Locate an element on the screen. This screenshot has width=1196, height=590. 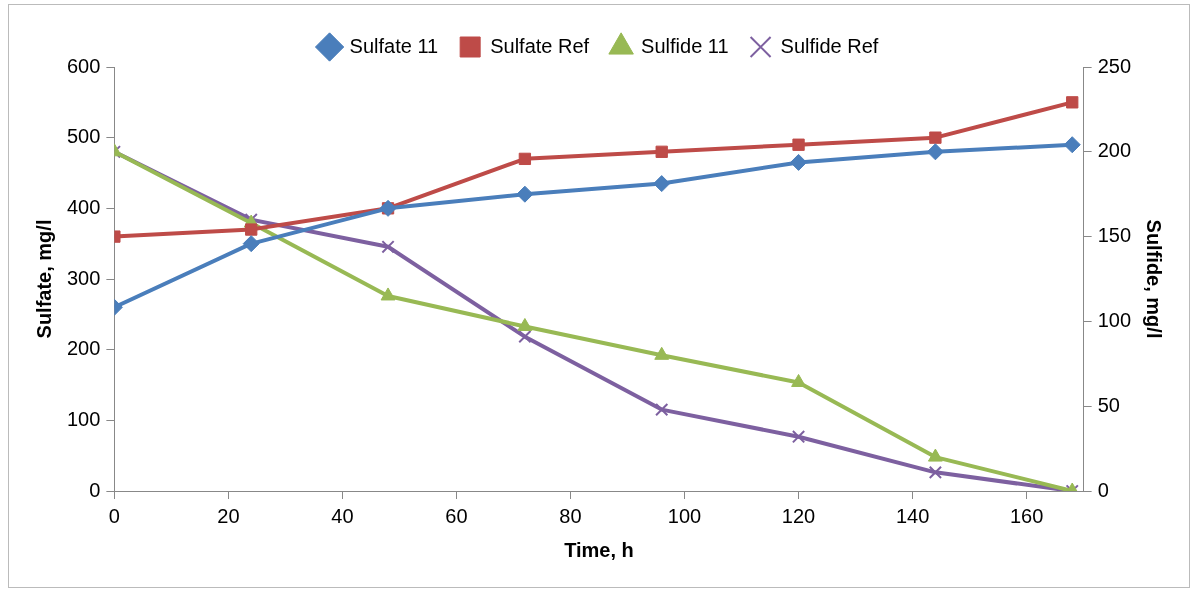
y-tick-label: 200 is located at coordinates (83, 348).